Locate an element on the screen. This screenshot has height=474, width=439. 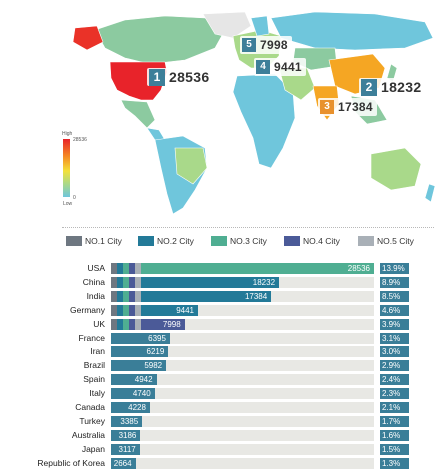
map-central-am is located at coordinates (156, 134).